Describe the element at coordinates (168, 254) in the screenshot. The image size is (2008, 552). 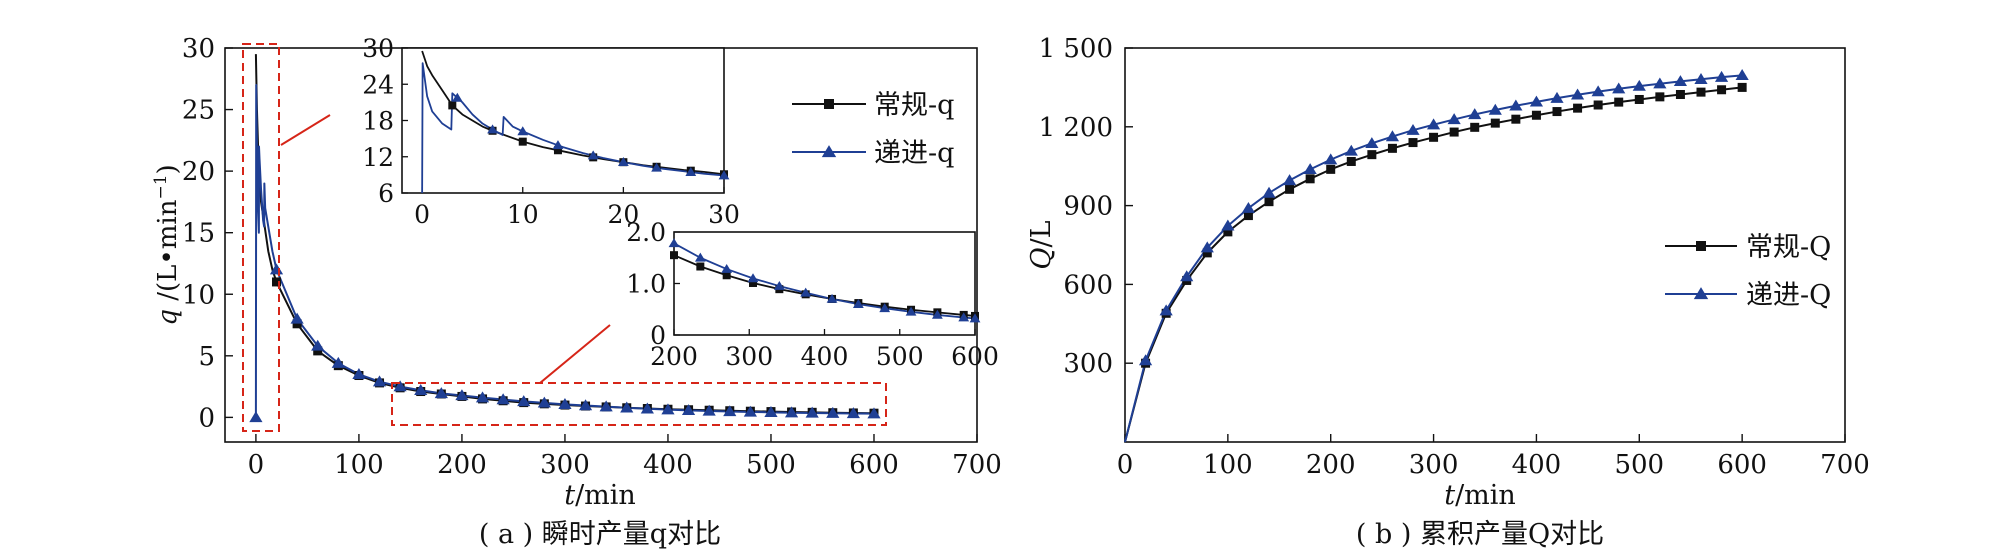
I see `panel-a-y-axis-label-unit: /(L•min` at that location.